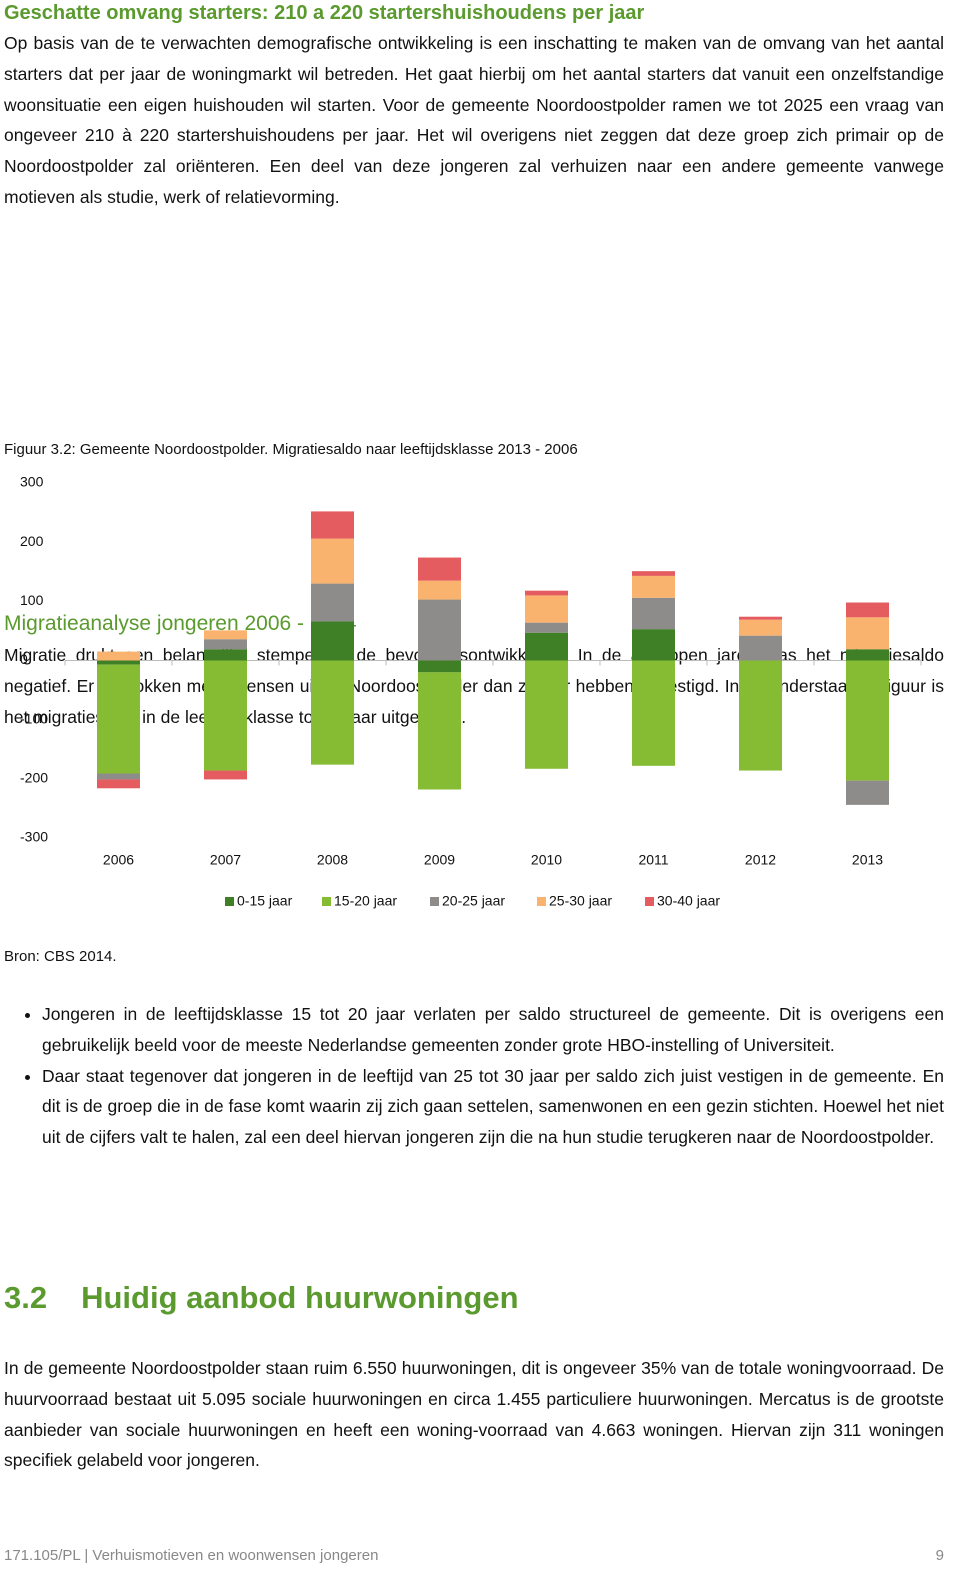 The height and width of the screenshot is (1591, 960). I want to click on y-tick-label: -200, so click(34, 778).